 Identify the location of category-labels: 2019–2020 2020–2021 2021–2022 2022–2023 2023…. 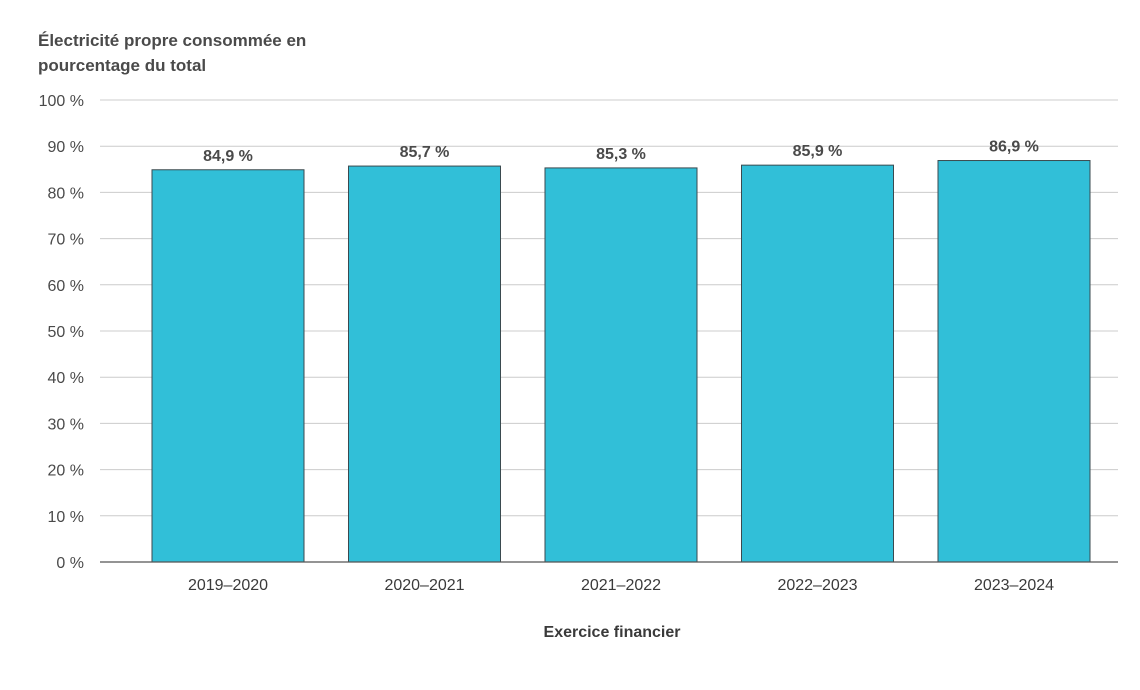
(621, 585).